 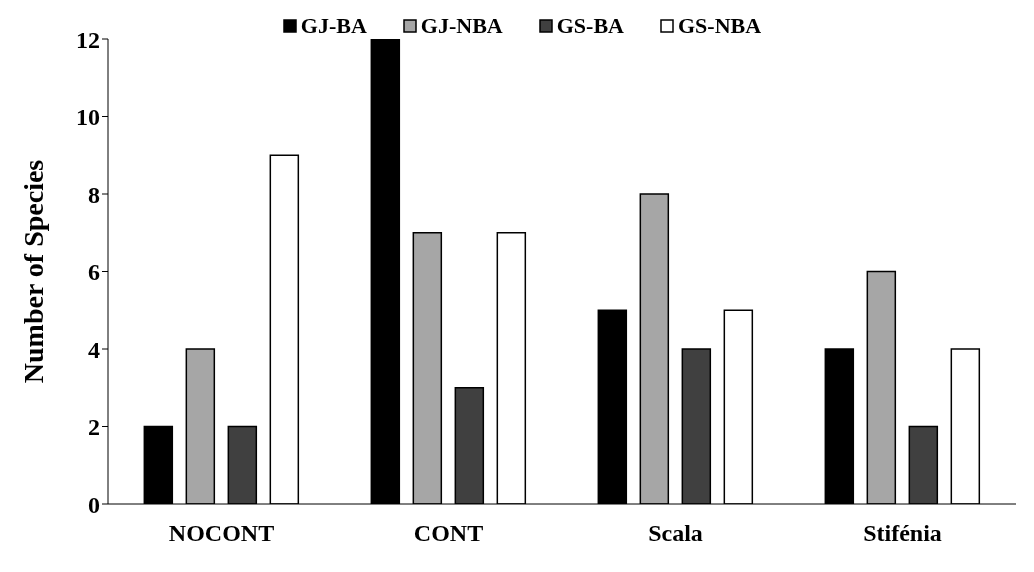 I want to click on y-tick-label: 2, so click(x=94, y=427).